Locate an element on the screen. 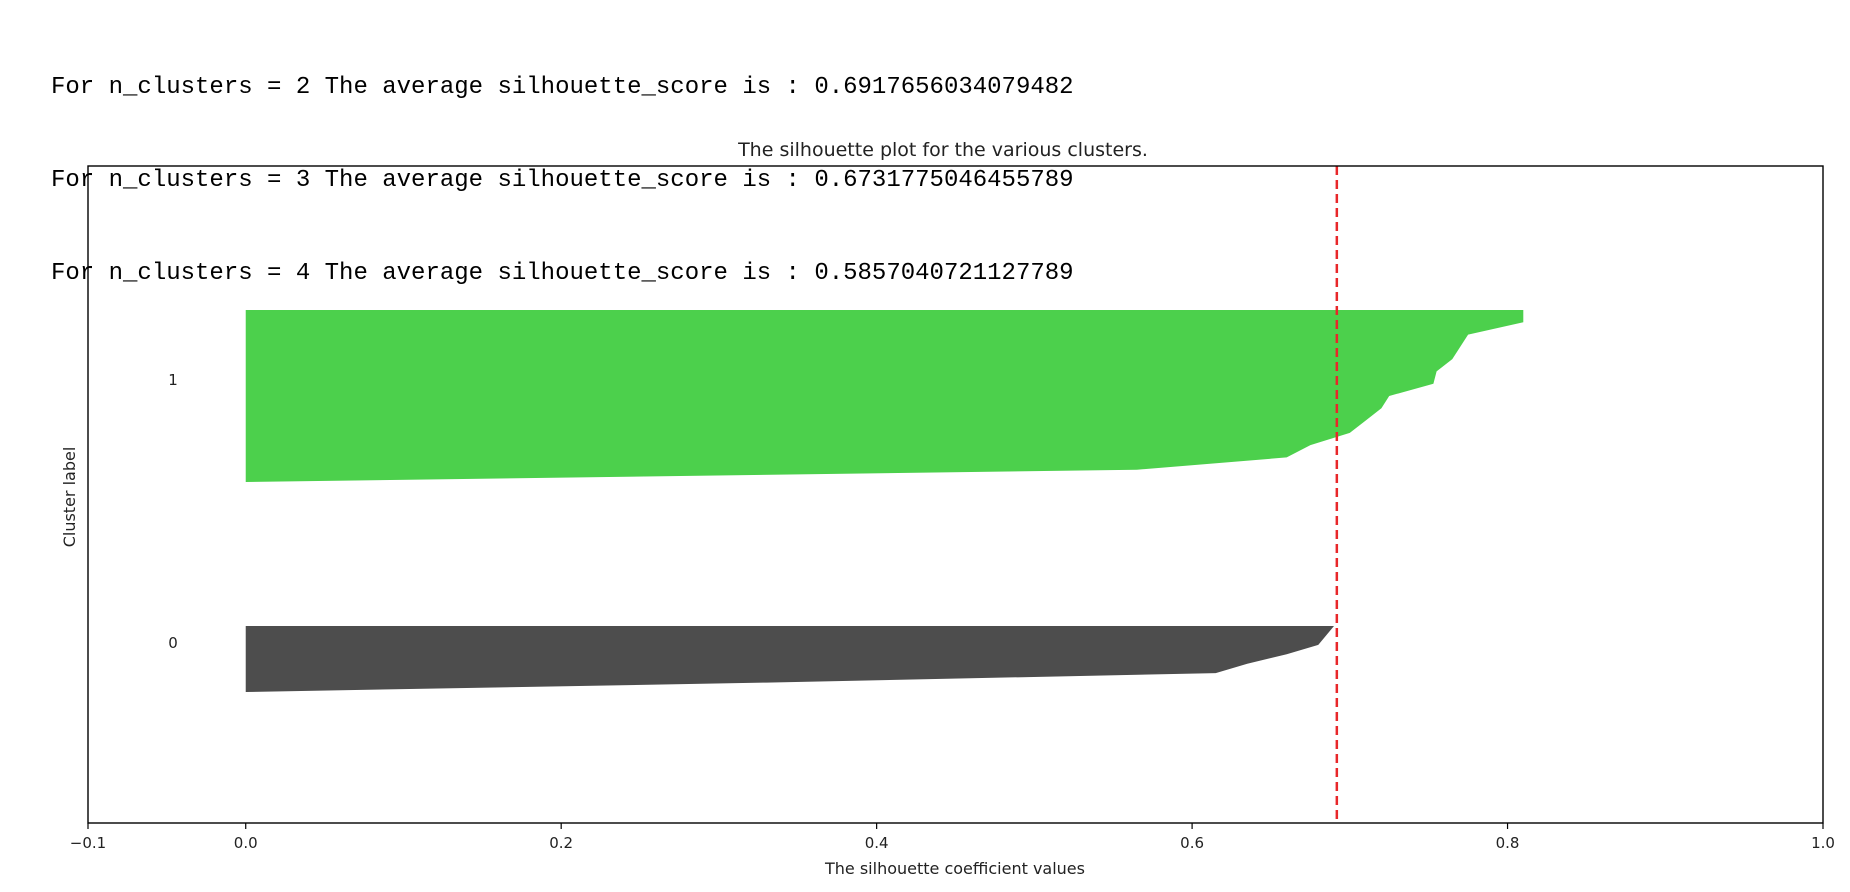 The image size is (1850, 892). cluster-label-1: 1 is located at coordinates (173, 380).